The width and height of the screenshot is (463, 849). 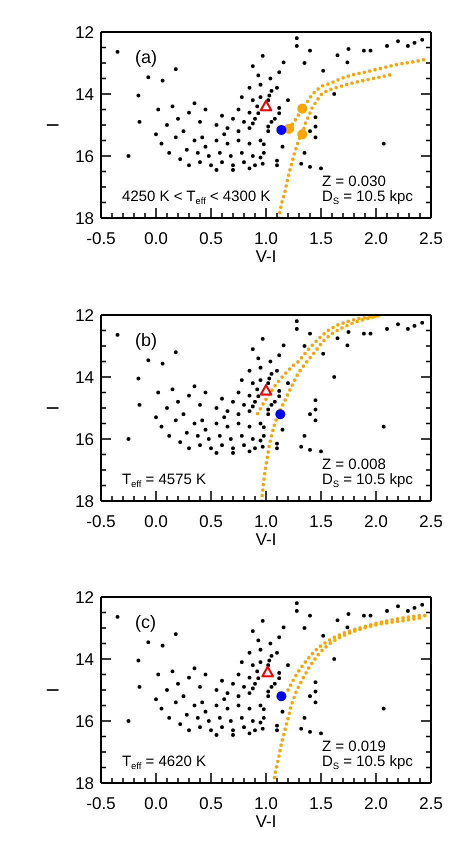 What do you see at coordinates (146, 57) in the screenshot?
I see `annotation: (a)` at bounding box center [146, 57].